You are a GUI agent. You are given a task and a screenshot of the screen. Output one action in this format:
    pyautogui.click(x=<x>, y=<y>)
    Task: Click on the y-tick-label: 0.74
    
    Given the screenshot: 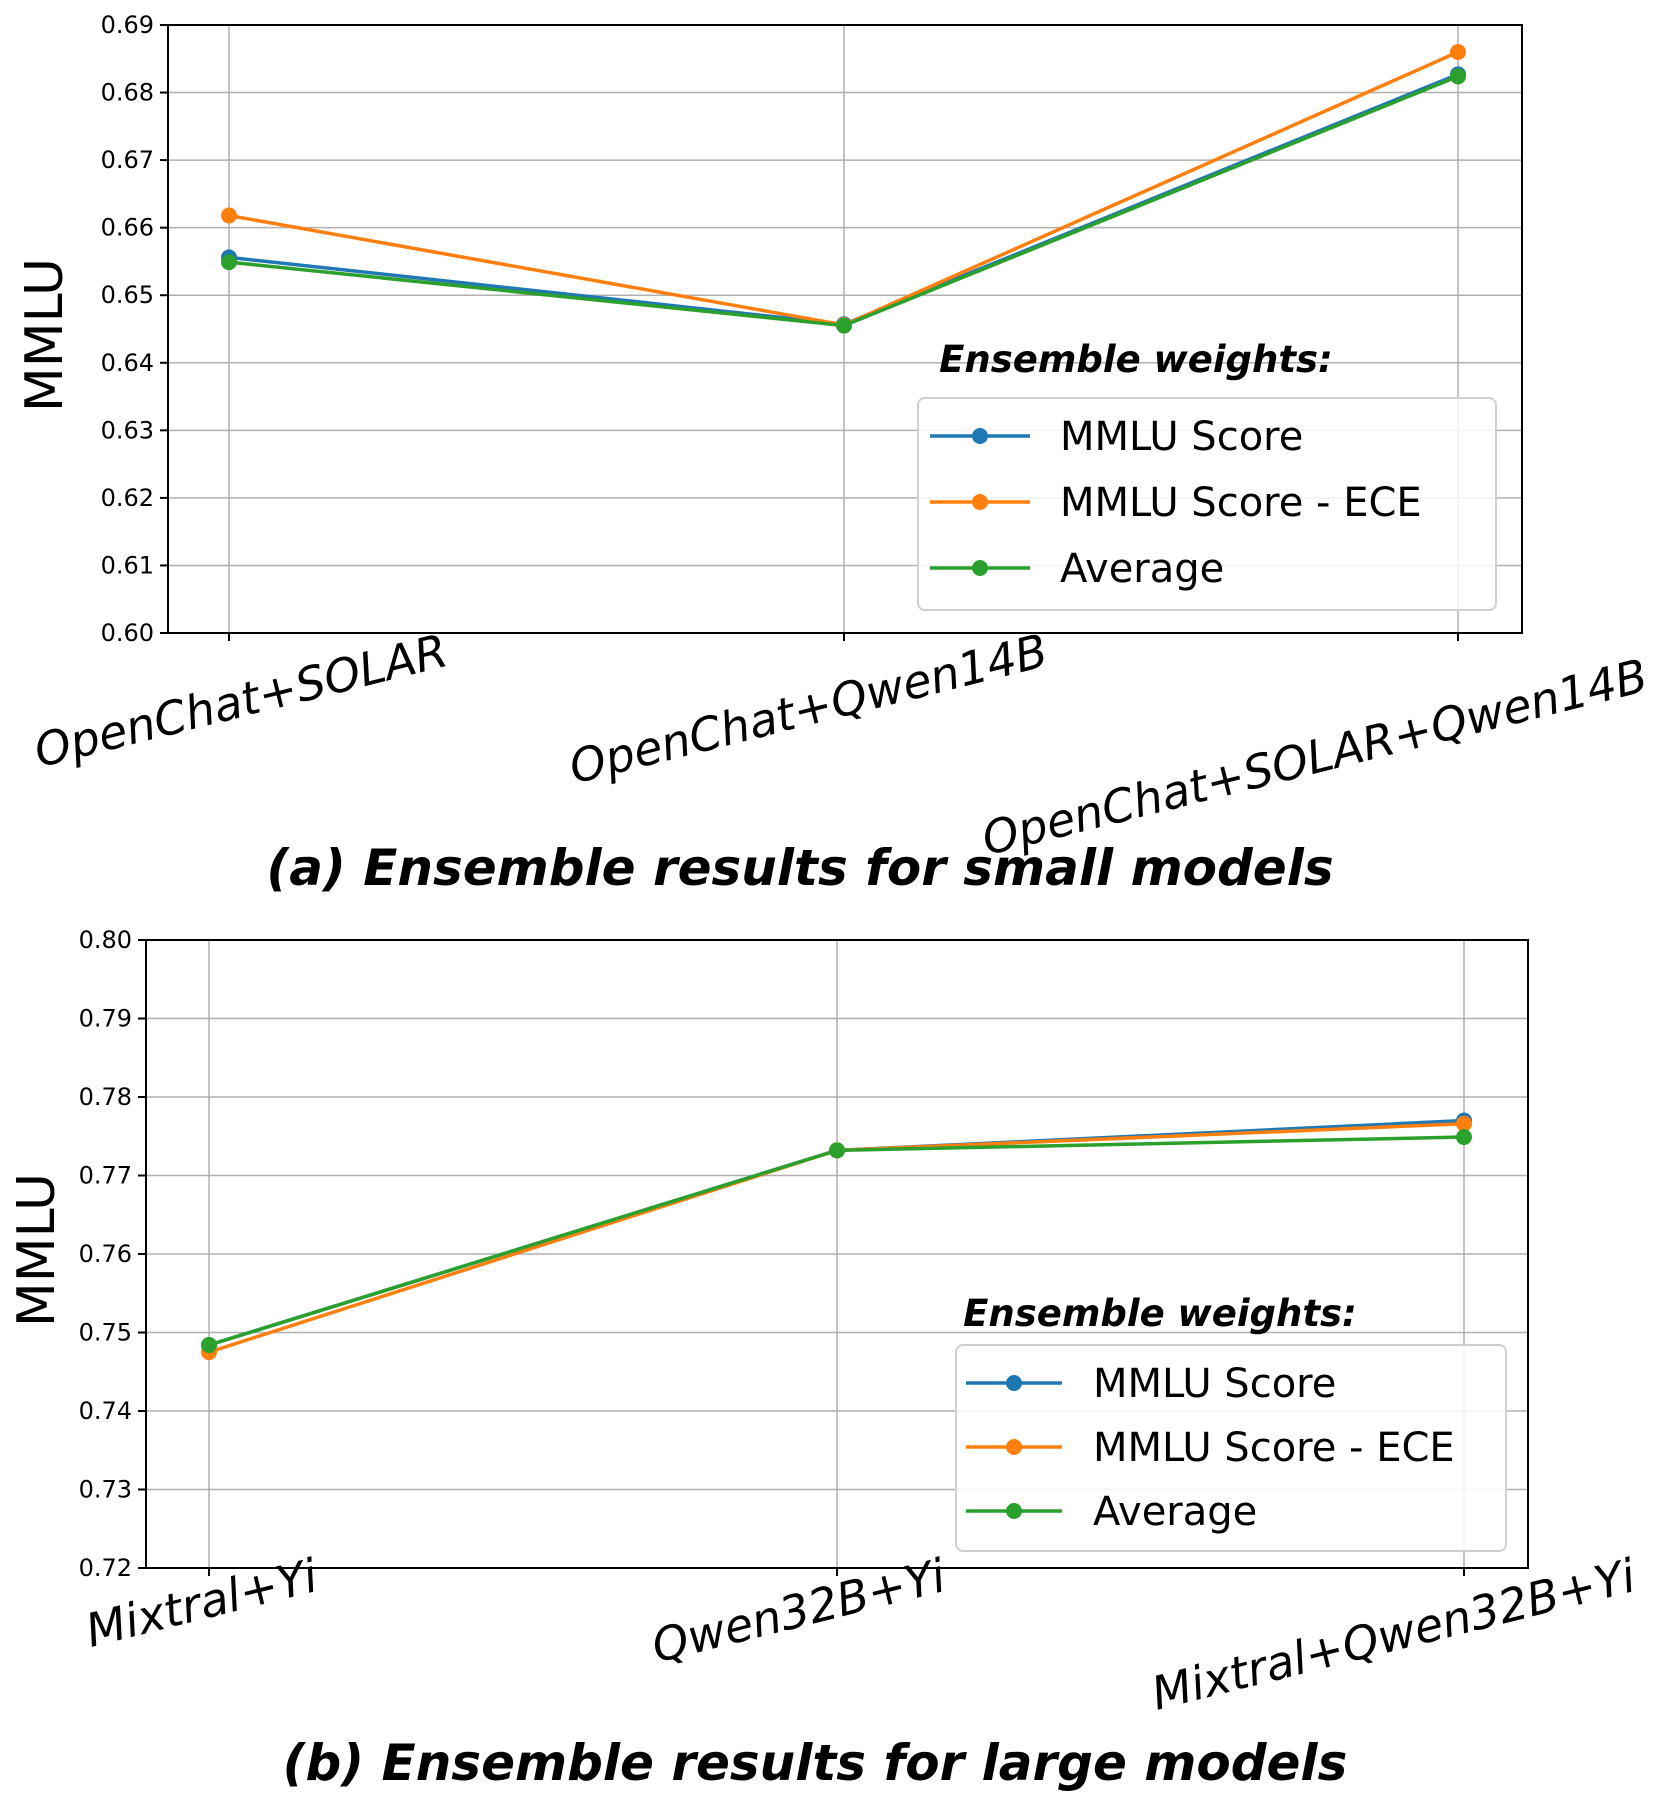 What is the action you would take?
    pyautogui.click(x=105, y=1411)
    